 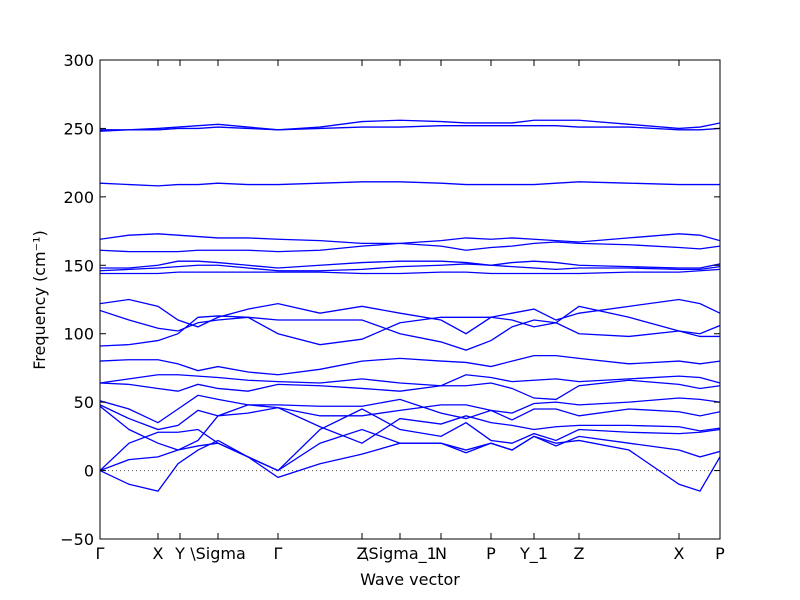 I want to click on y-tick-label: 200, so click(x=78, y=197).